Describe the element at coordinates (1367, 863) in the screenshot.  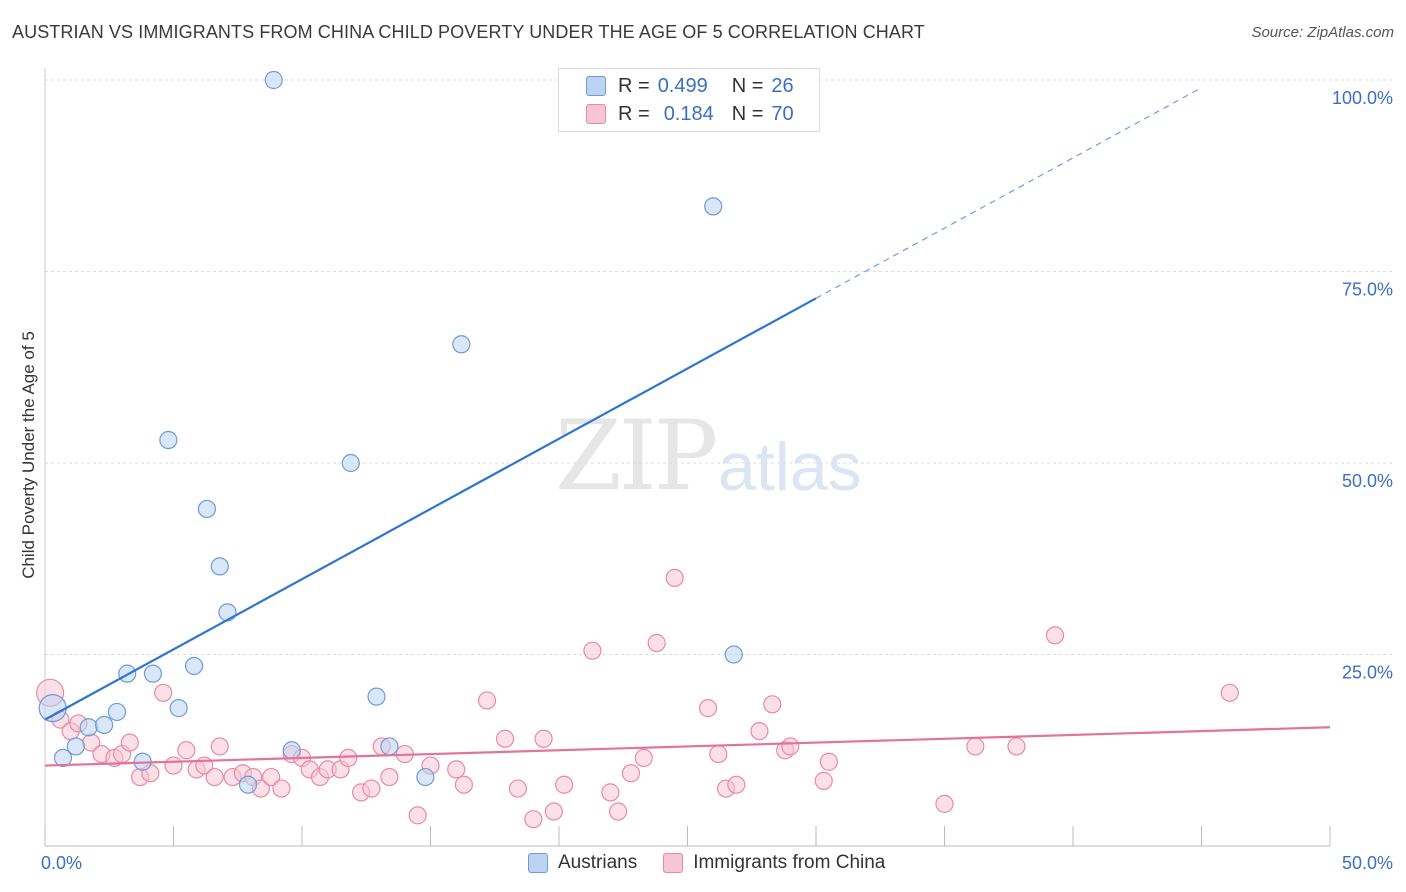
I see `x-tick-label: 50.0%` at that location.